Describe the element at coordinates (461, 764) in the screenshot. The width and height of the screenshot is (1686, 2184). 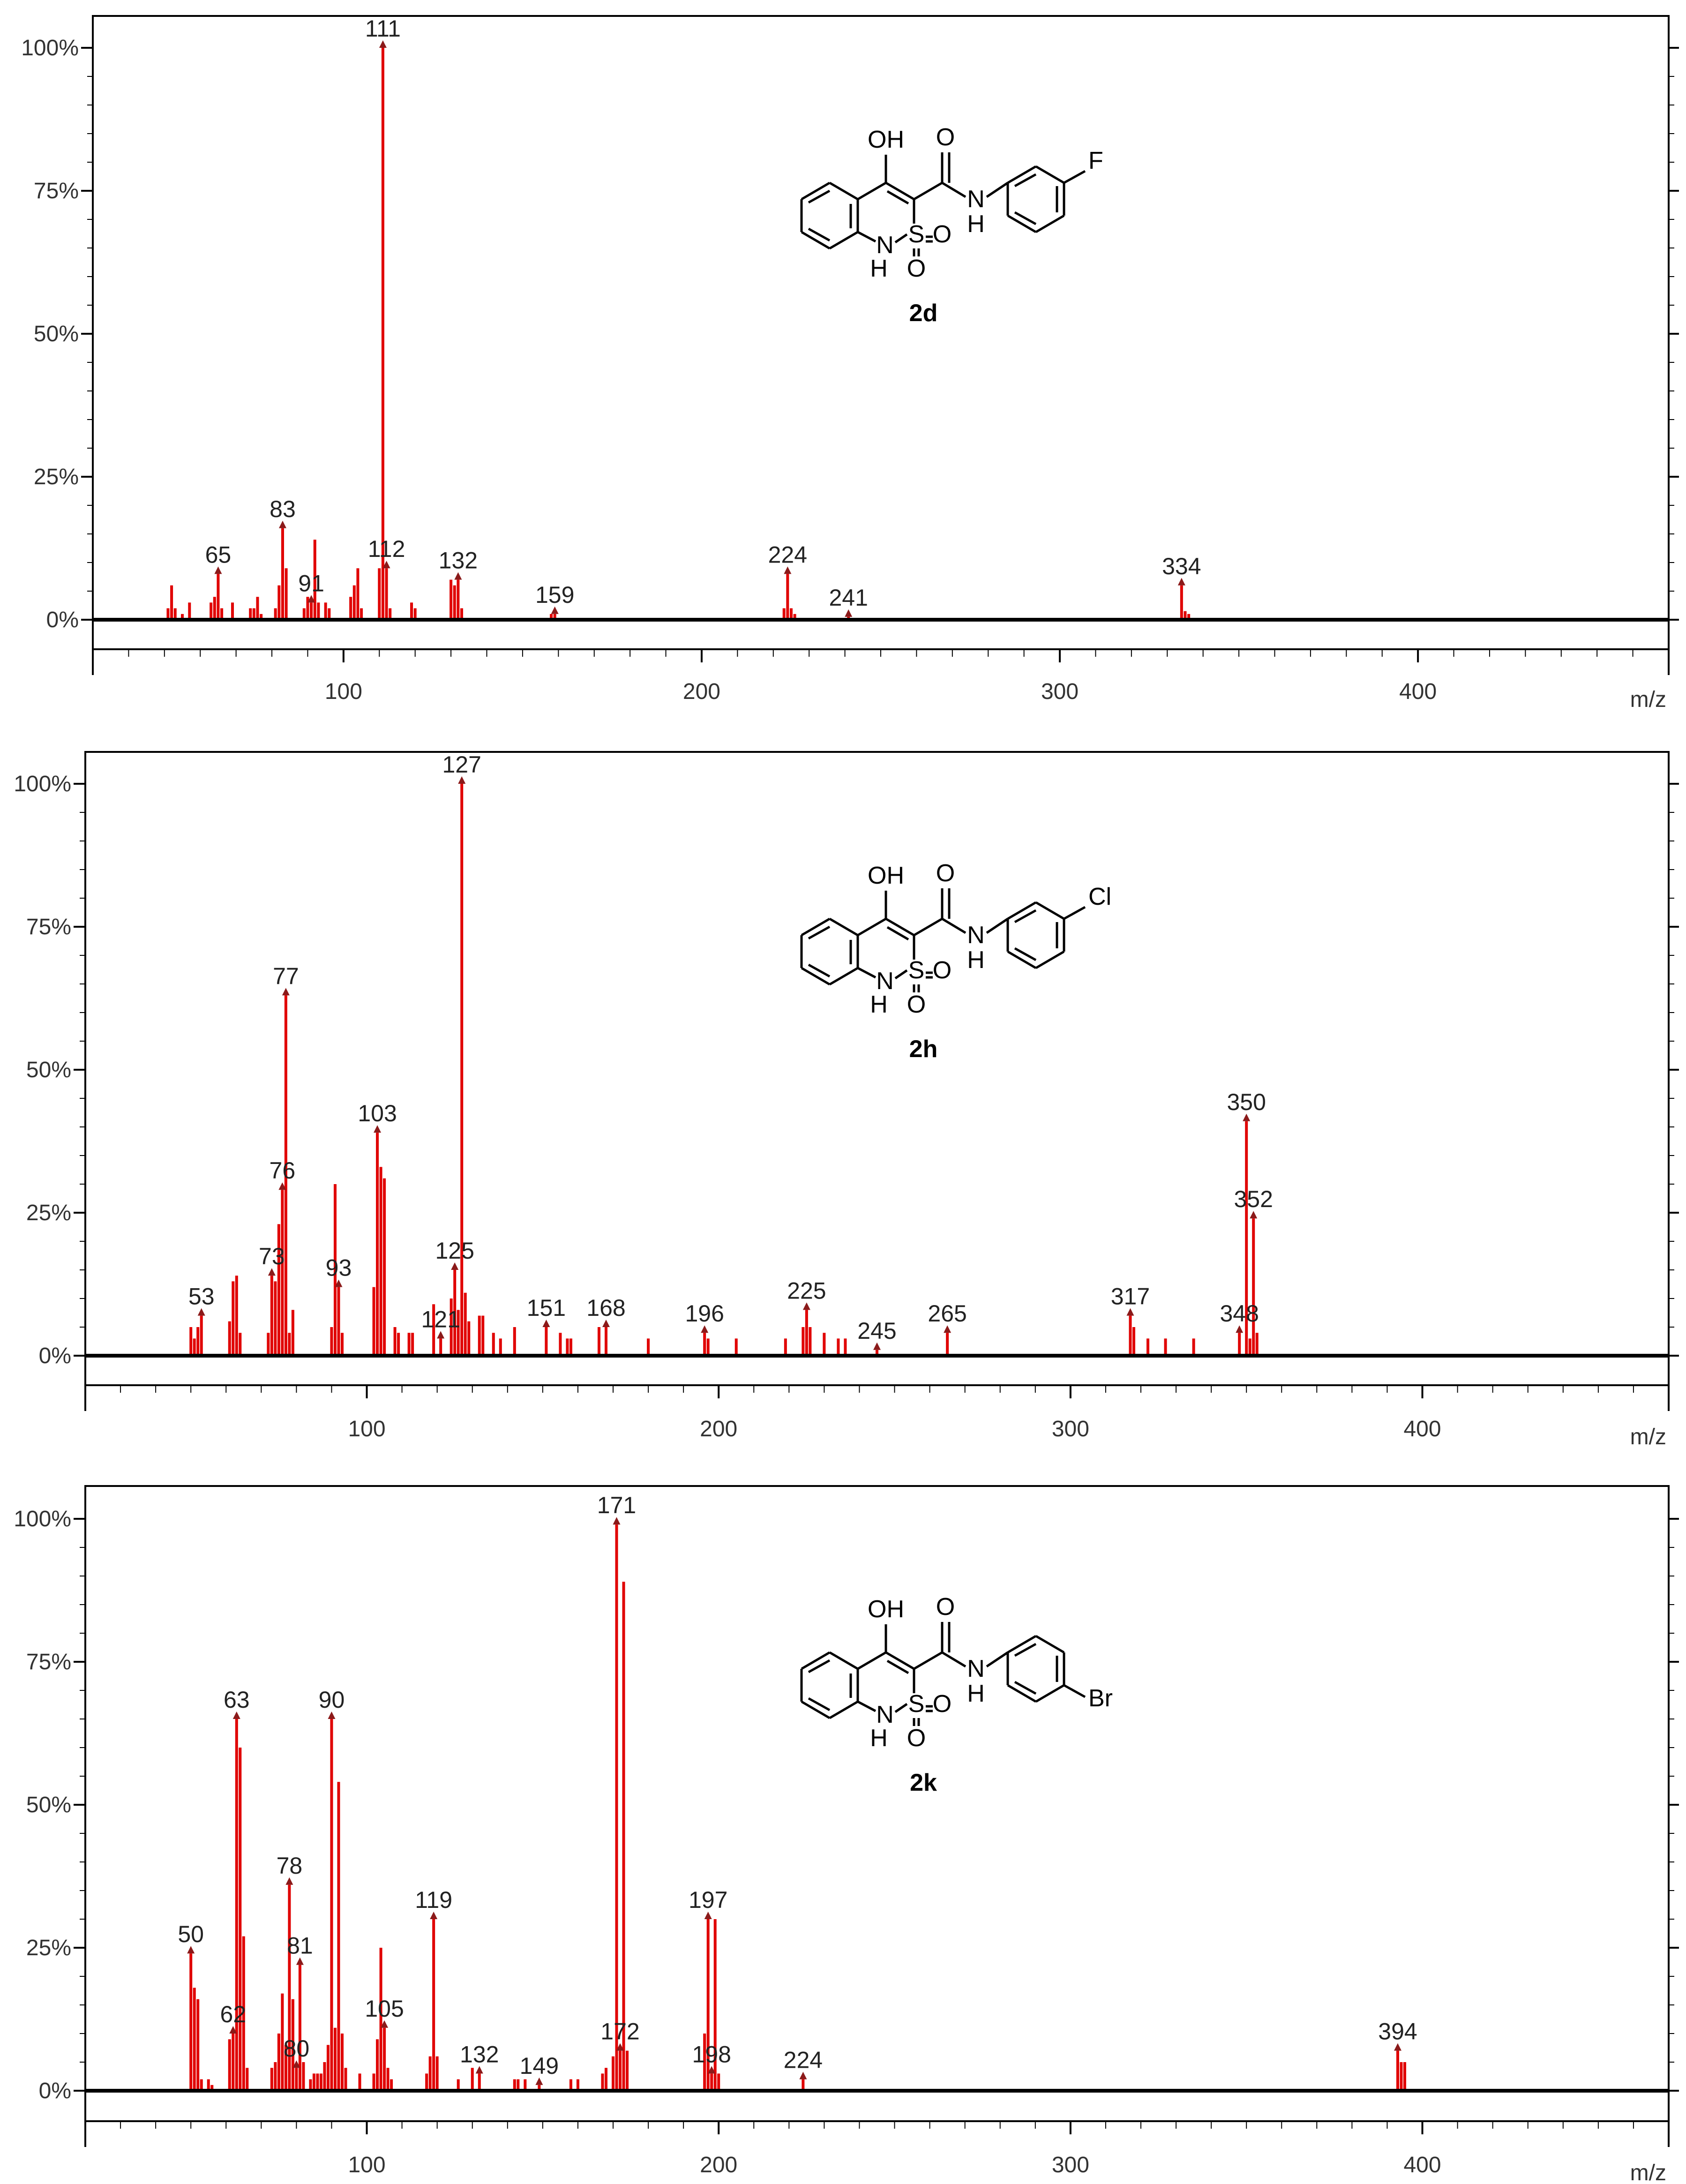
I see `peak-label: 127` at that location.